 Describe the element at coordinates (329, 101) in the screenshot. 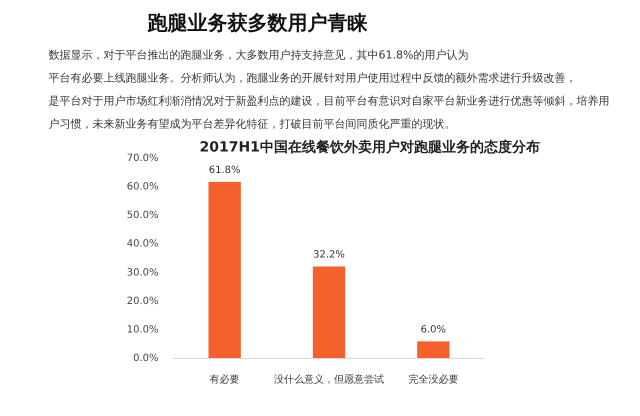

I see `text: 是平台对于用户市场红利渐消情况对于新盈利点的建设，目前平台有意识对自家平台新业务进行优惠等倾斜，培养用` at that location.